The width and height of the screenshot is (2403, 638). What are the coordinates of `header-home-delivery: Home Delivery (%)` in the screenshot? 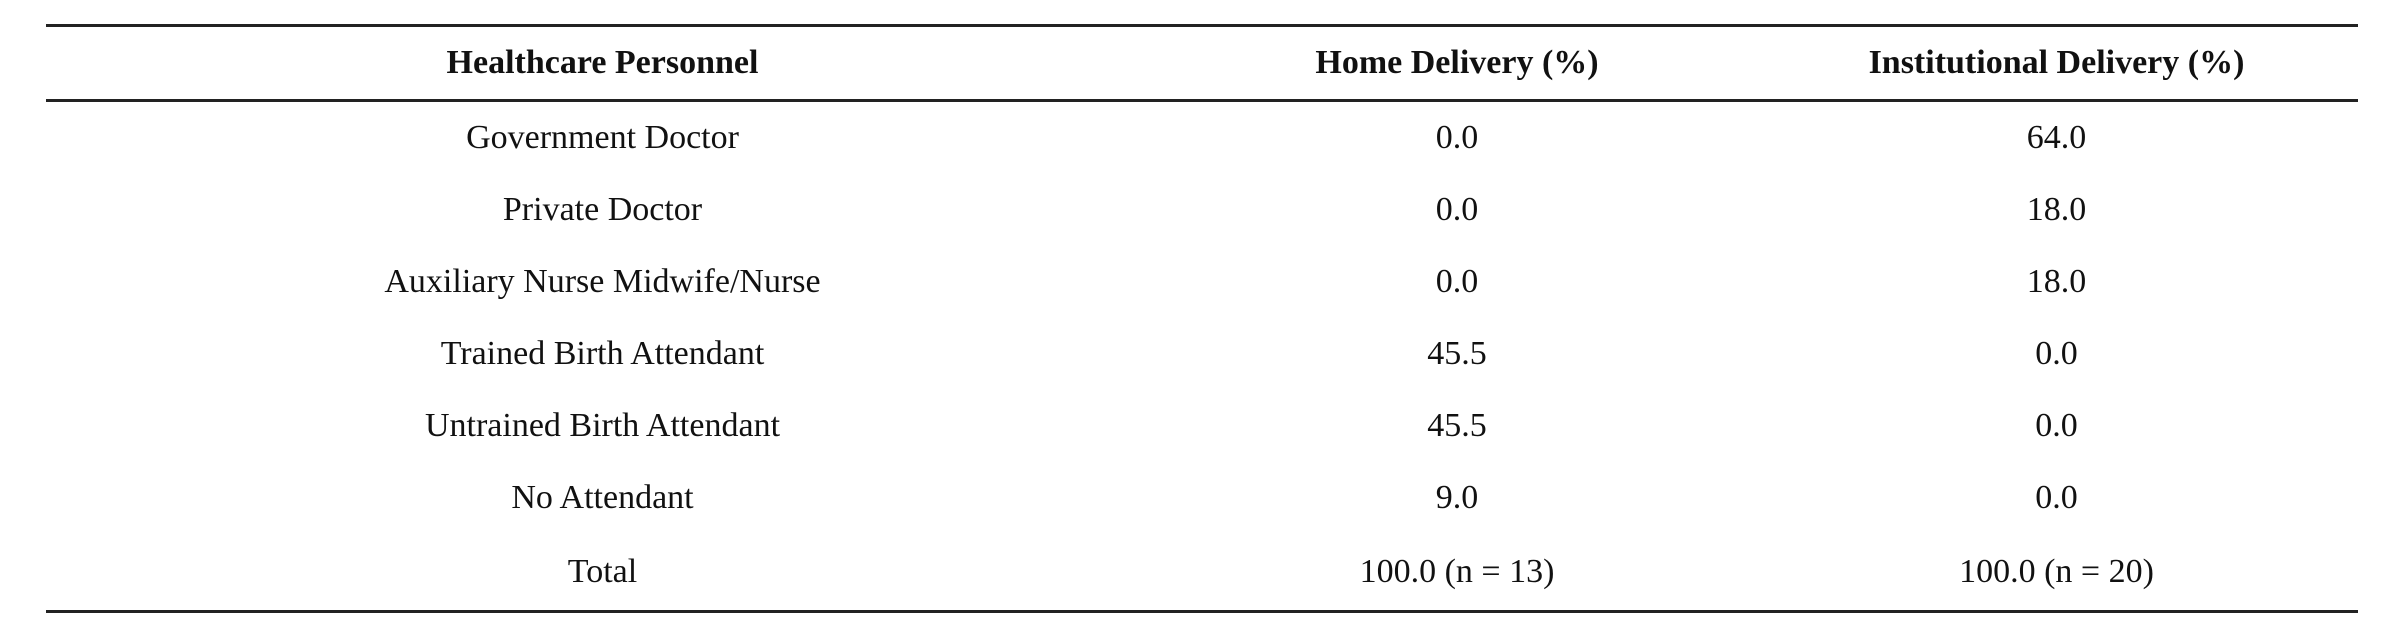 It's located at (1457, 63).